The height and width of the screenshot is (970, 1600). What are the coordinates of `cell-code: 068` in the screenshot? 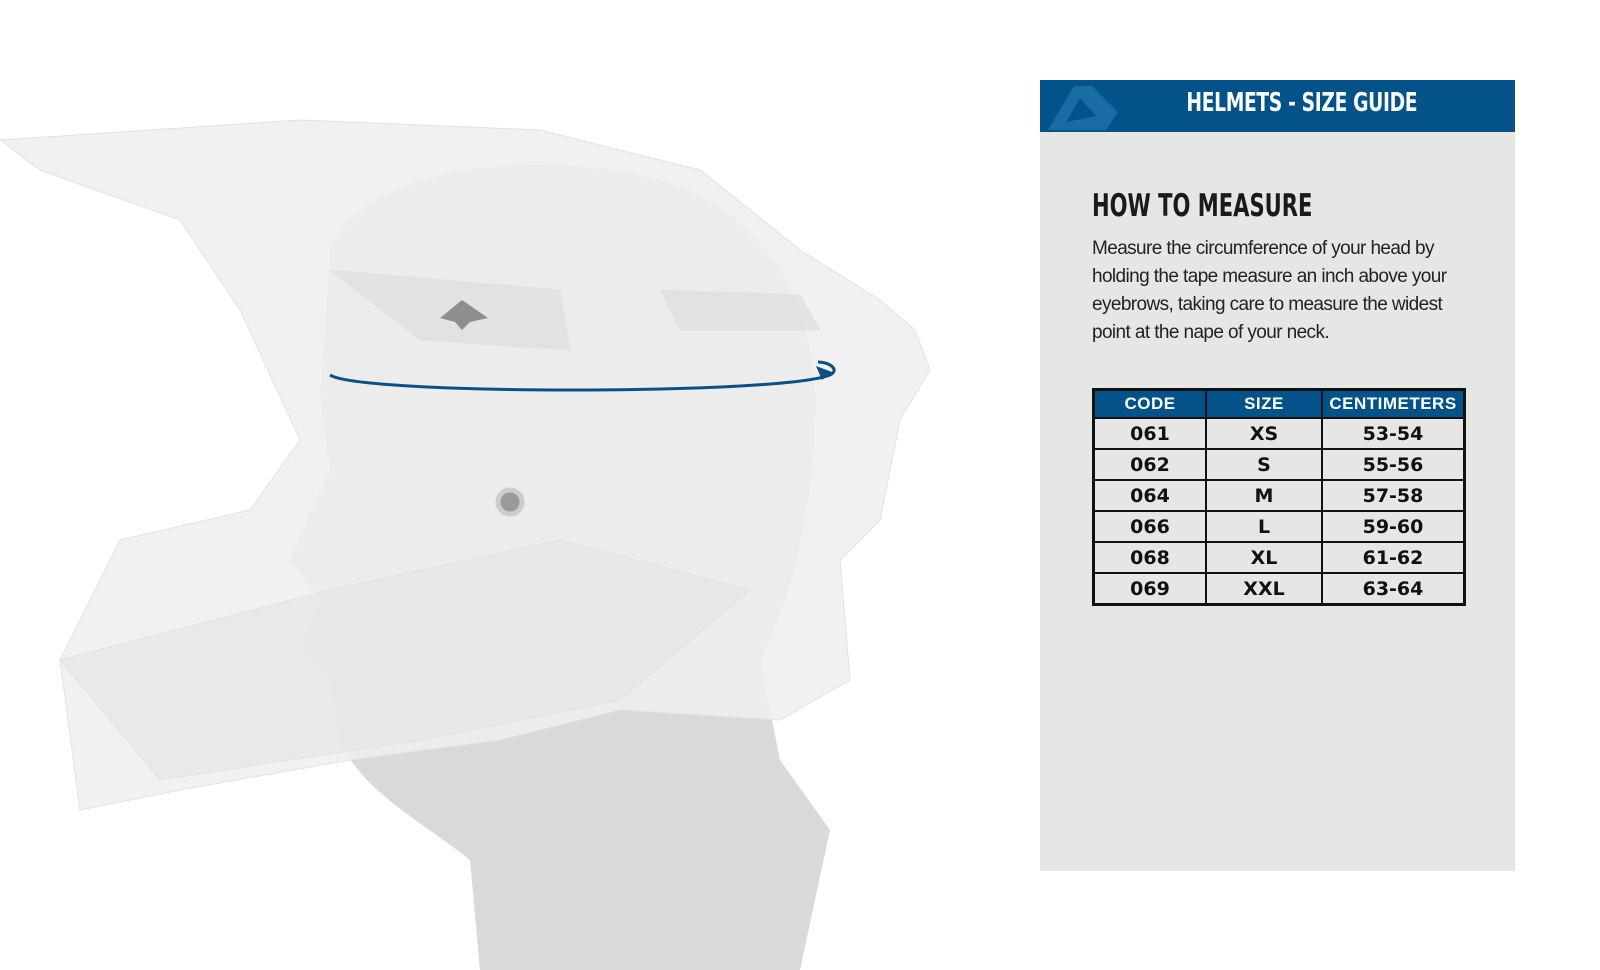 It's located at (1149, 557).